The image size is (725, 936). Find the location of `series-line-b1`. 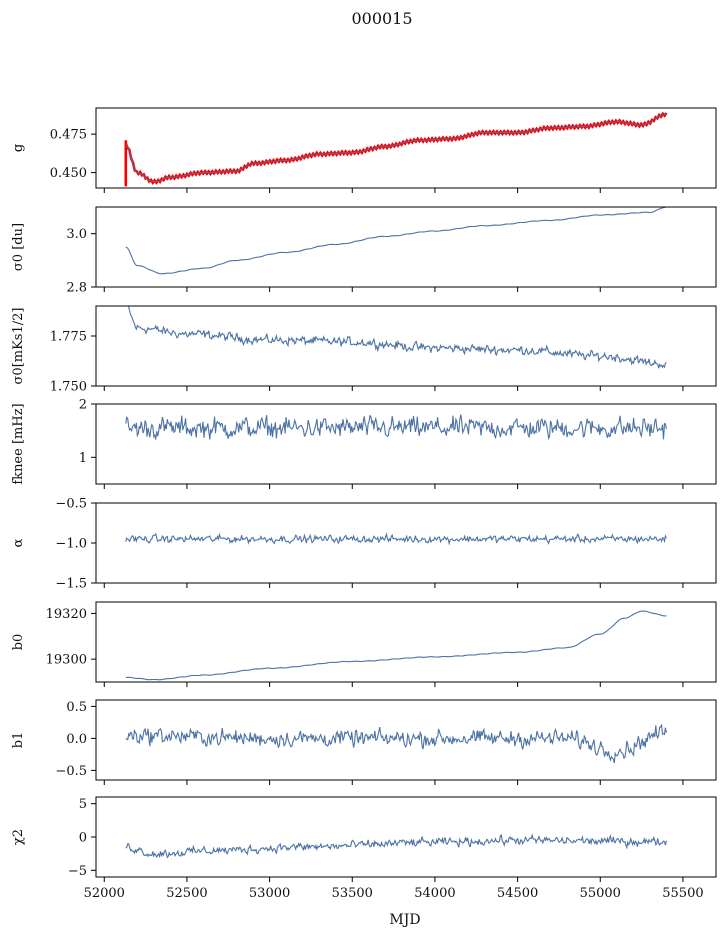

series-line-b1 is located at coordinates (396, 743).